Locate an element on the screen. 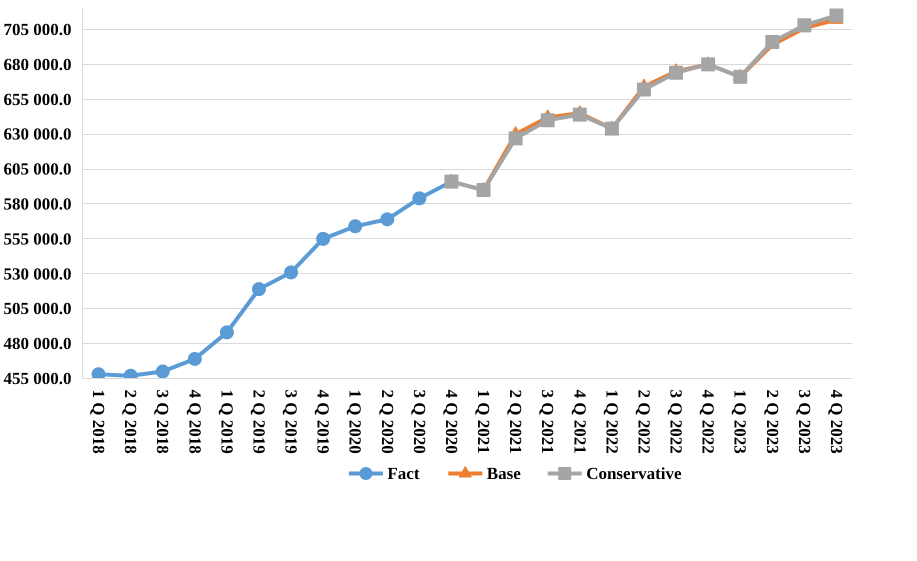  y-tick-label: 580 000.0 is located at coordinates (38, 204).